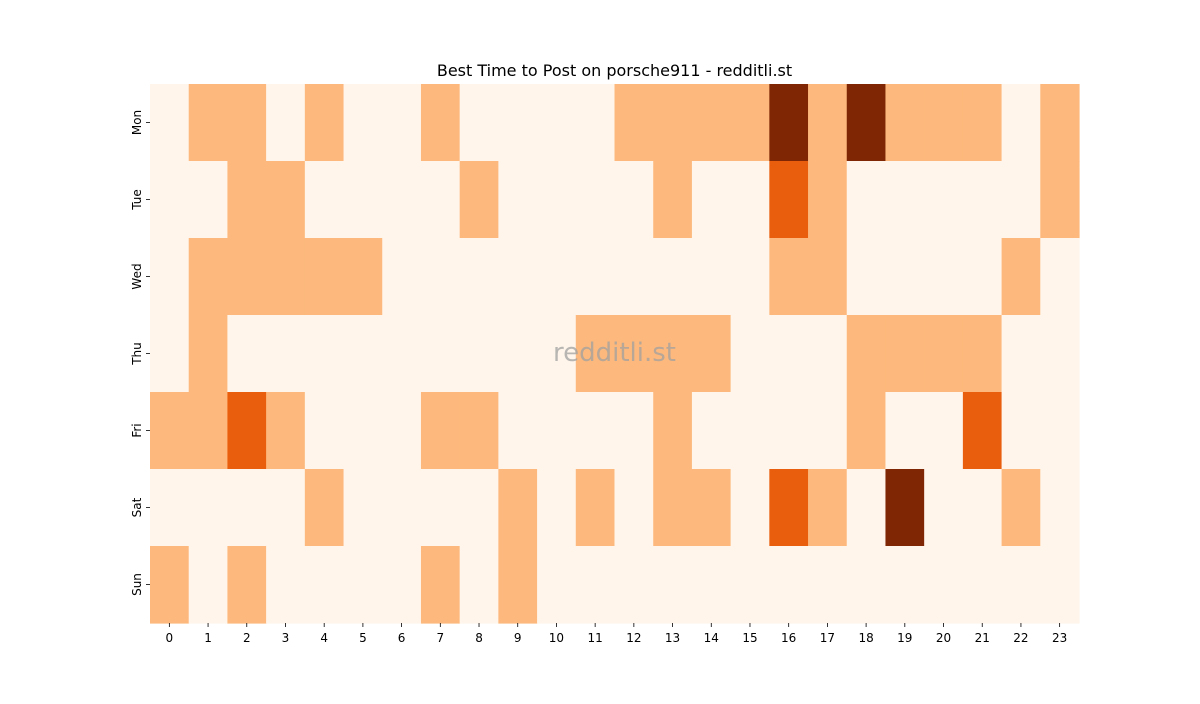 Image resolution: width=1200 pixels, height=704 pixels. Describe the element at coordinates (595, 638) in the screenshot. I see `x-tick-label-11: 11` at that location.